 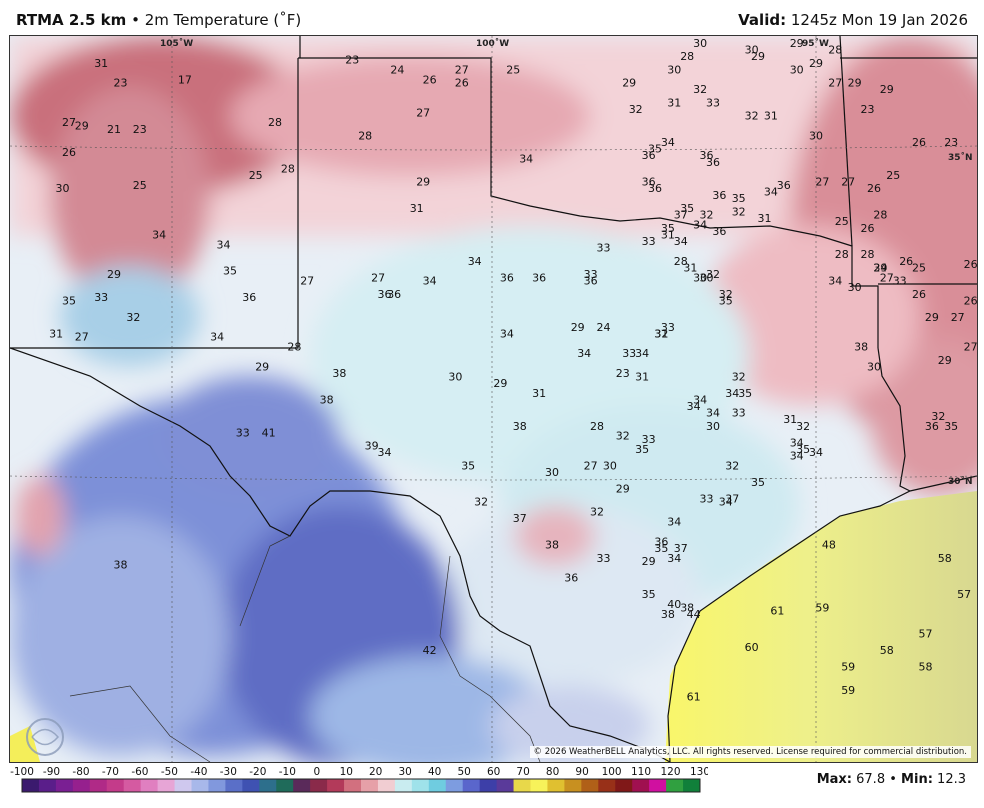 I want to click on valid-label: Valid:, so click(x=762, y=20).